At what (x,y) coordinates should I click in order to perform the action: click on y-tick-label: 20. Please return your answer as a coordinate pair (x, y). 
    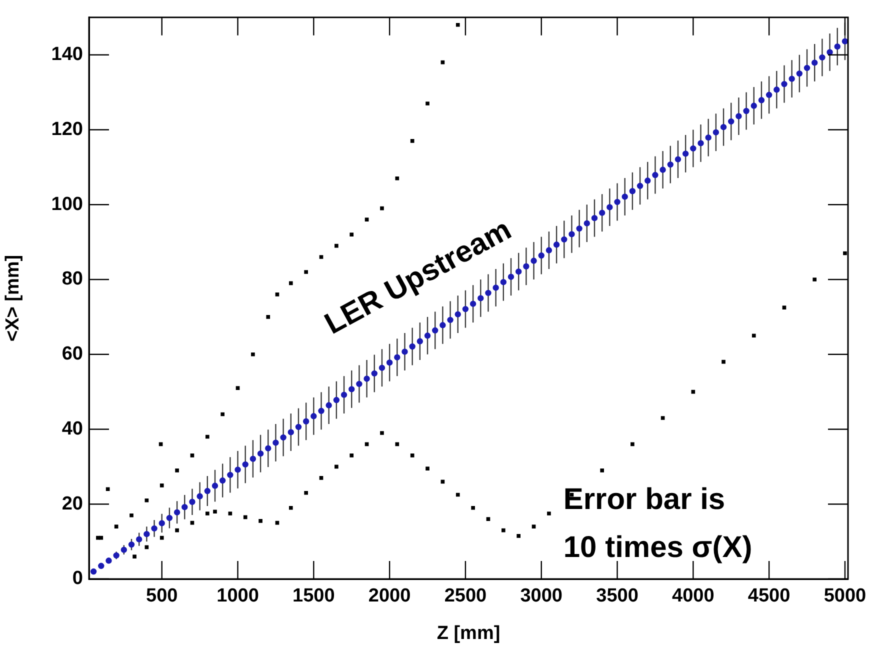
    Looking at the image, I should click on (72, 503).